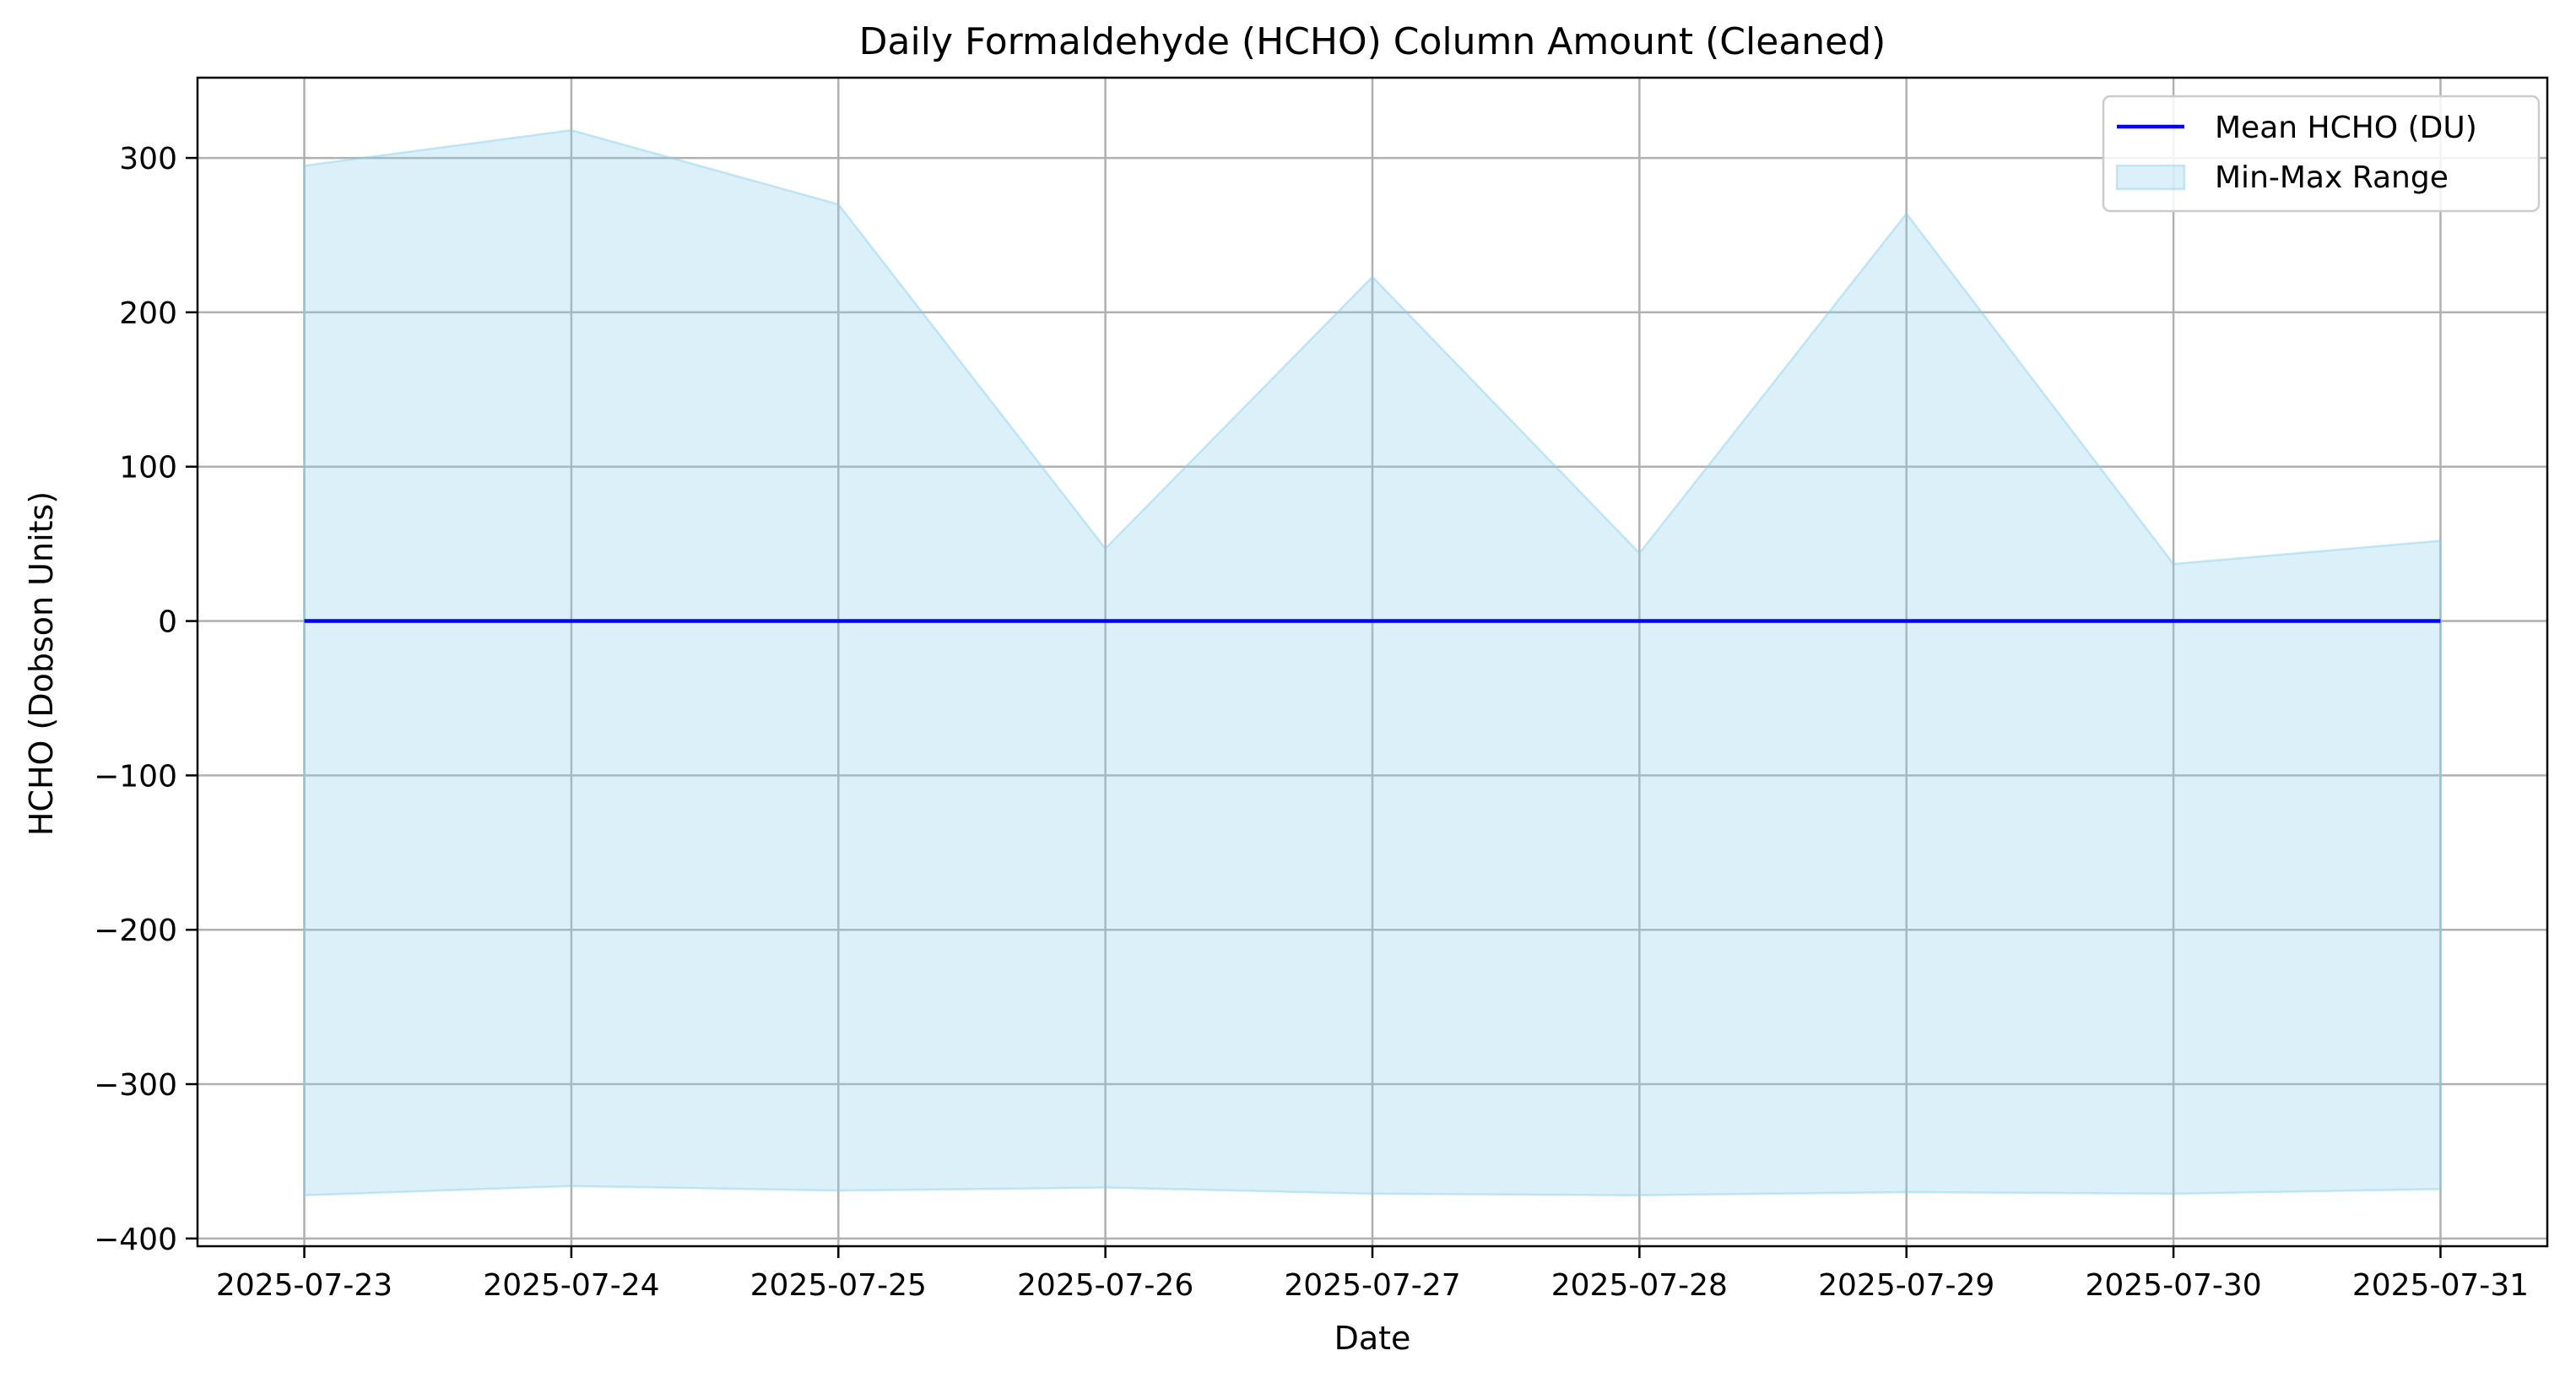 This screenshot has width=2576, height=1383. Describe the element at coordinates (1372, 1338) in the screenshot. I see `x-axis-label: Date` at that location.